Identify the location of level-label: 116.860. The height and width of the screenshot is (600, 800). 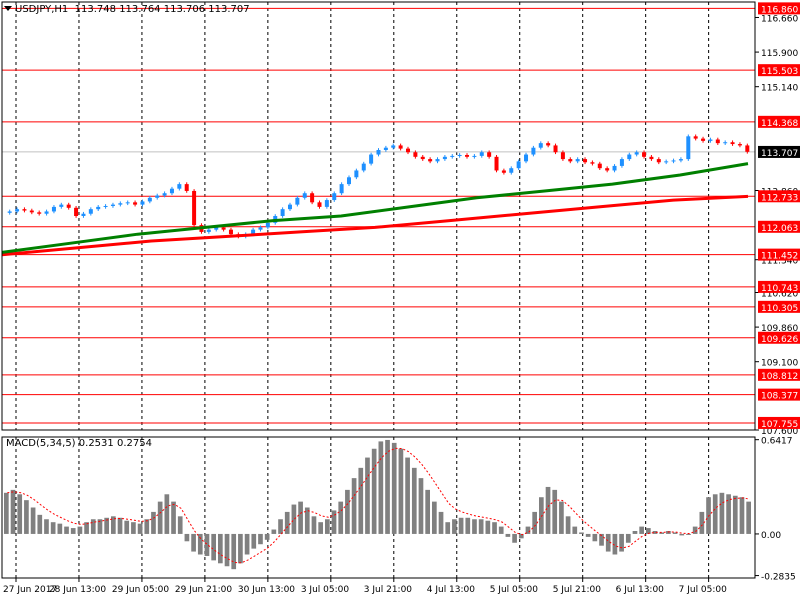
(779, 10).